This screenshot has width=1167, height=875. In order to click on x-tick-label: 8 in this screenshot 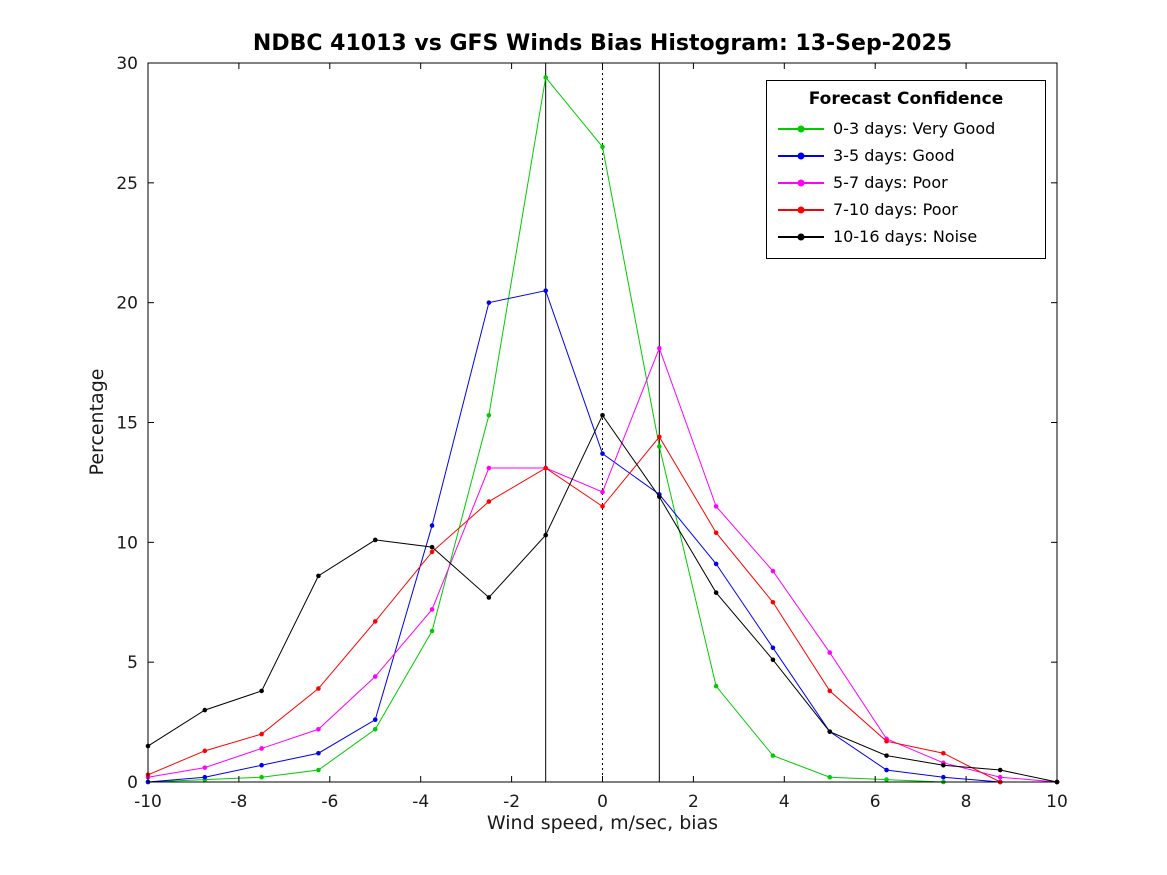, I will do `click(966, 802)`.